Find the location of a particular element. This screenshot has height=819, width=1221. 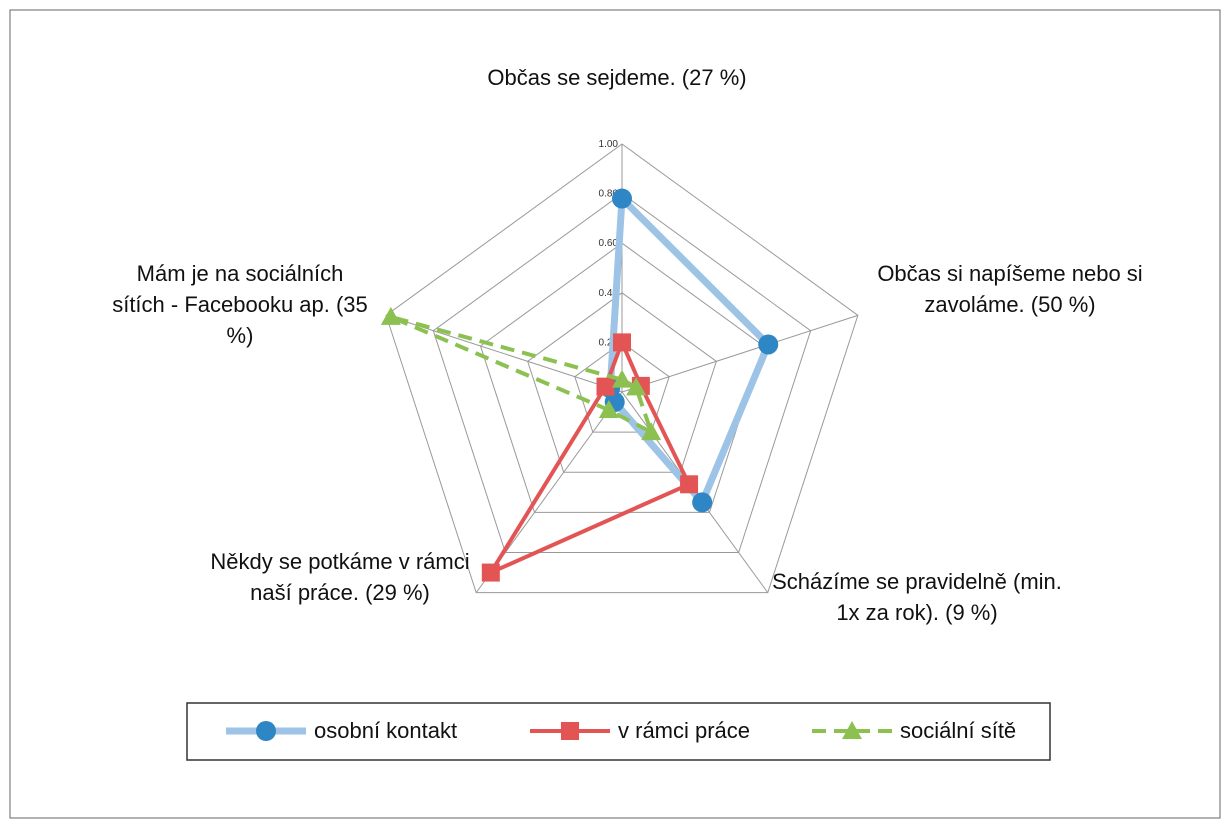

category-label: Občas se sejdeme. (27 %) is located at coordinates (617, 77).